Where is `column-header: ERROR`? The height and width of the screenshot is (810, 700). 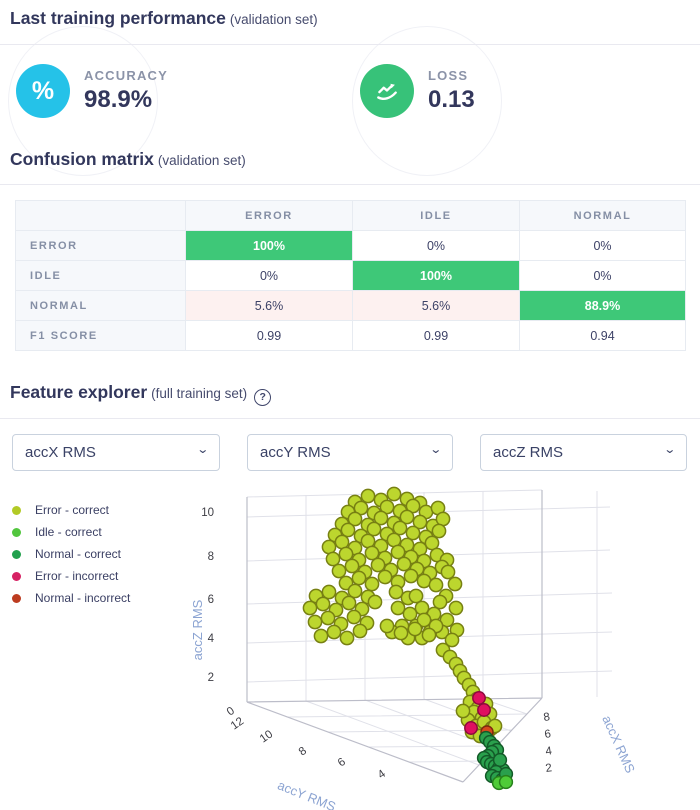
column-header: ERROR is located at coordinates (269, 215).